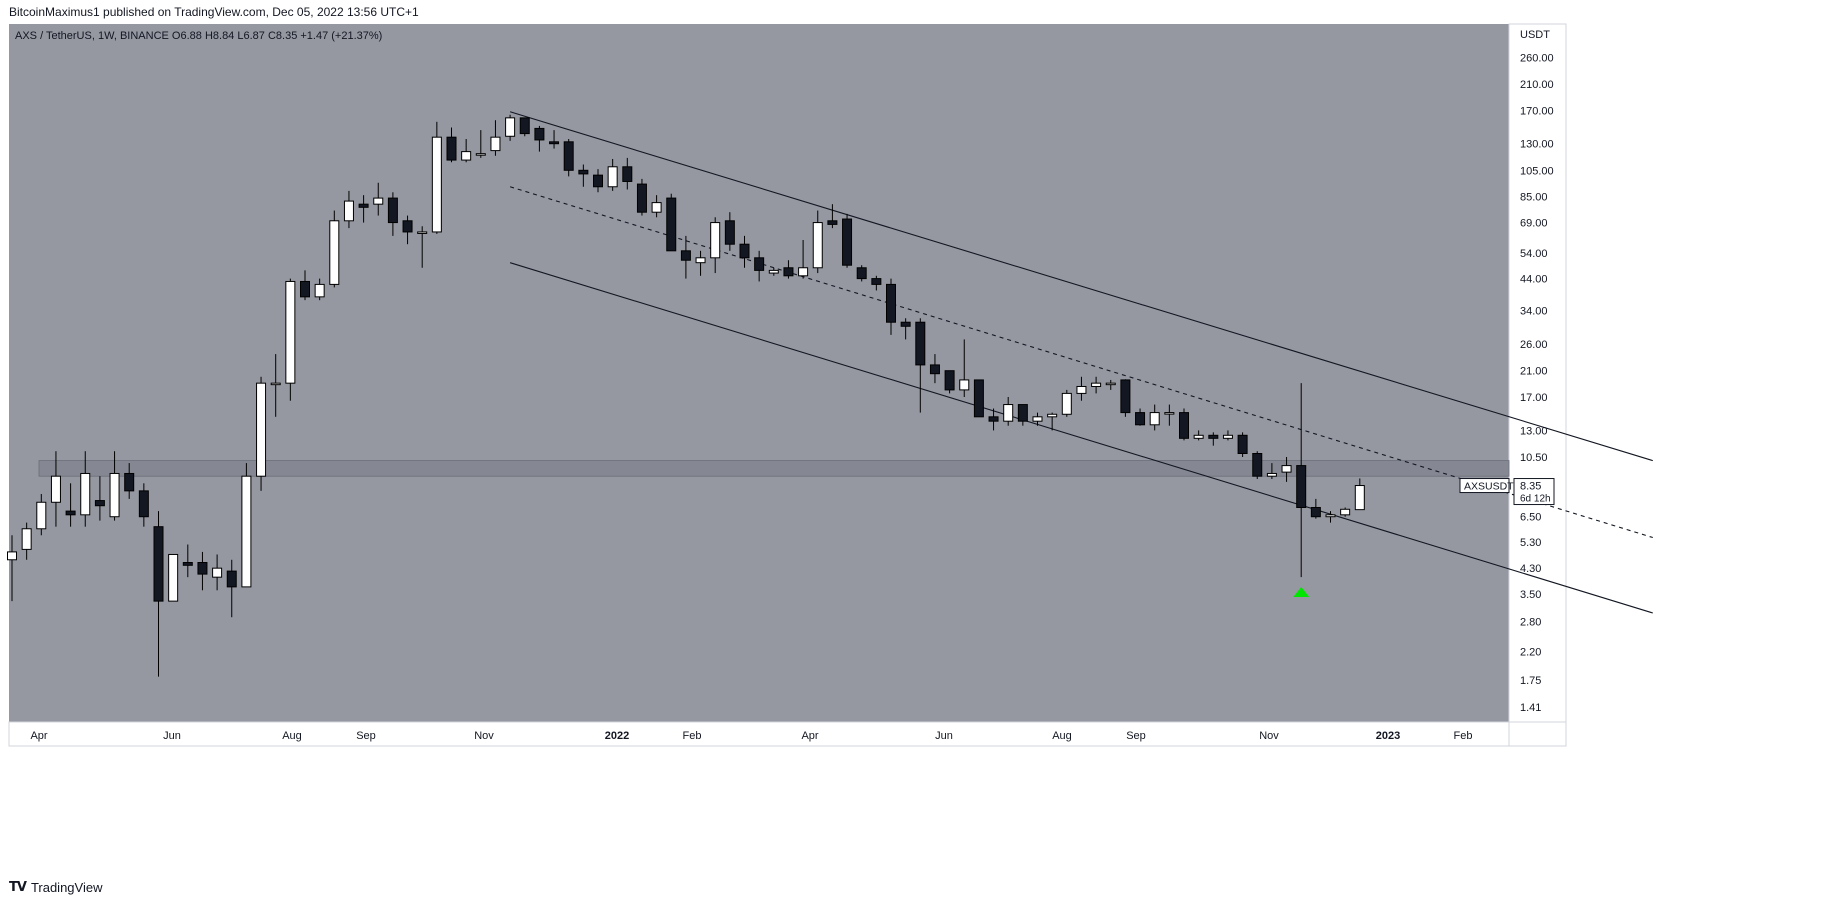 The height and width of the screenshot is (914, 1834). I want to click on price-axis, so click(1537, 373).